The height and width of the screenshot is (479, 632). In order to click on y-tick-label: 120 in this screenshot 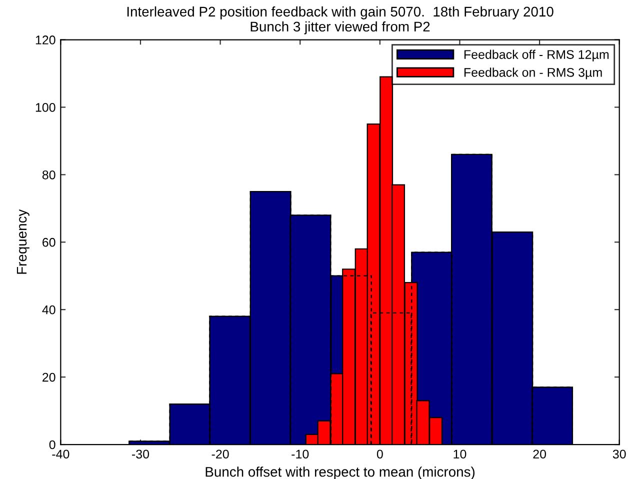, I will do `click(46, 40)`.